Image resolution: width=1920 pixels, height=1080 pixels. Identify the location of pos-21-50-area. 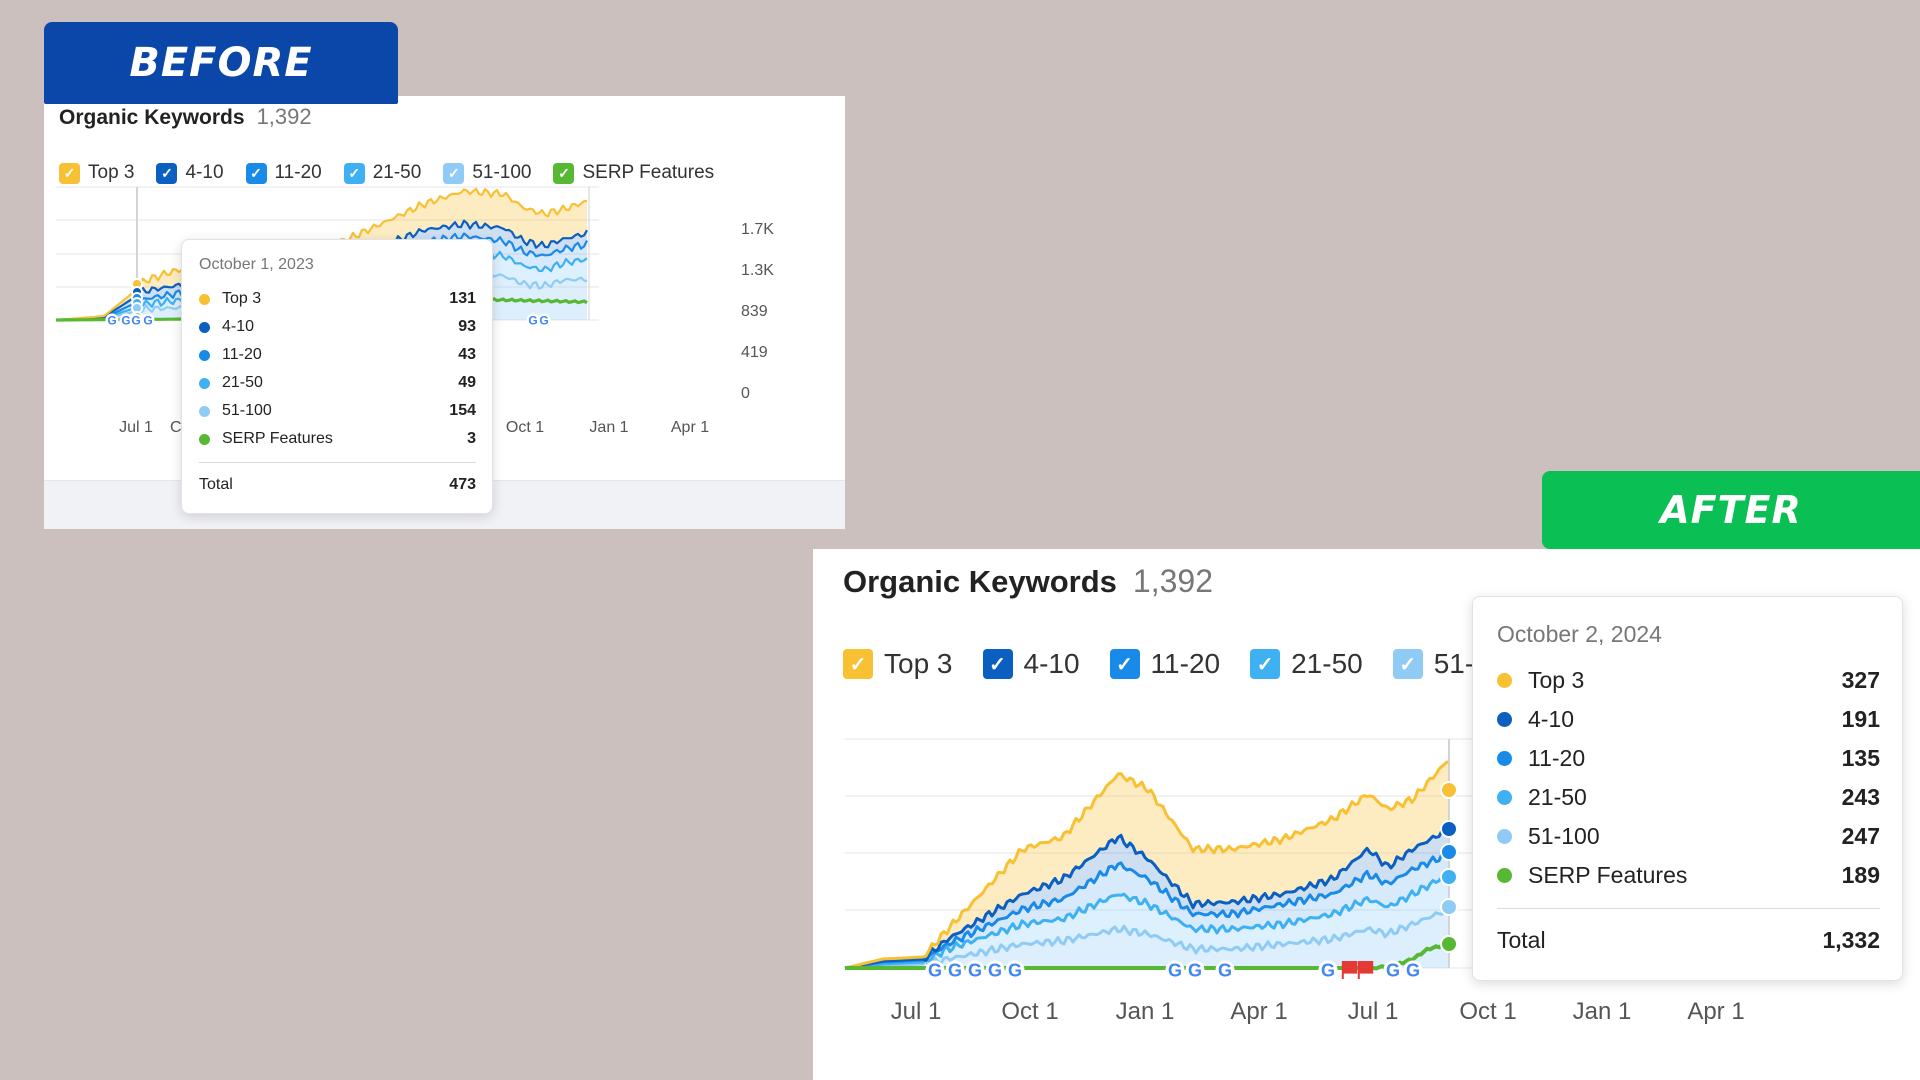
(1146, 921).